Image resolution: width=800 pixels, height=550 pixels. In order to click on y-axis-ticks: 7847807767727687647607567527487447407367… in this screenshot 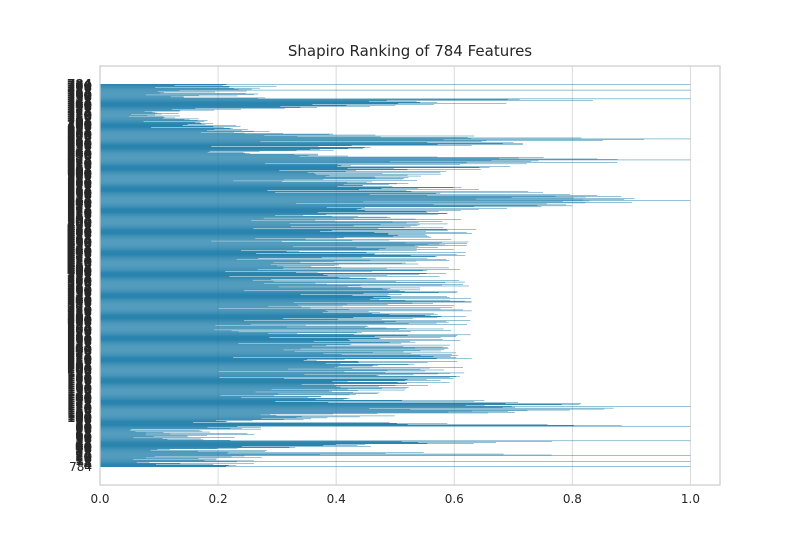, I will do `click(79, 275)`.